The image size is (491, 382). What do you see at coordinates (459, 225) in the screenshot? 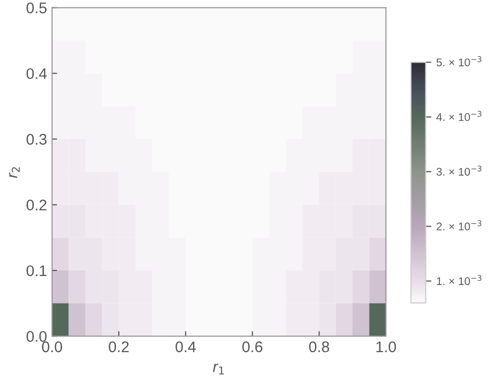
I see `color-bar-label: 2. × 10$^{−3}$` at bounding box center [459, 225].